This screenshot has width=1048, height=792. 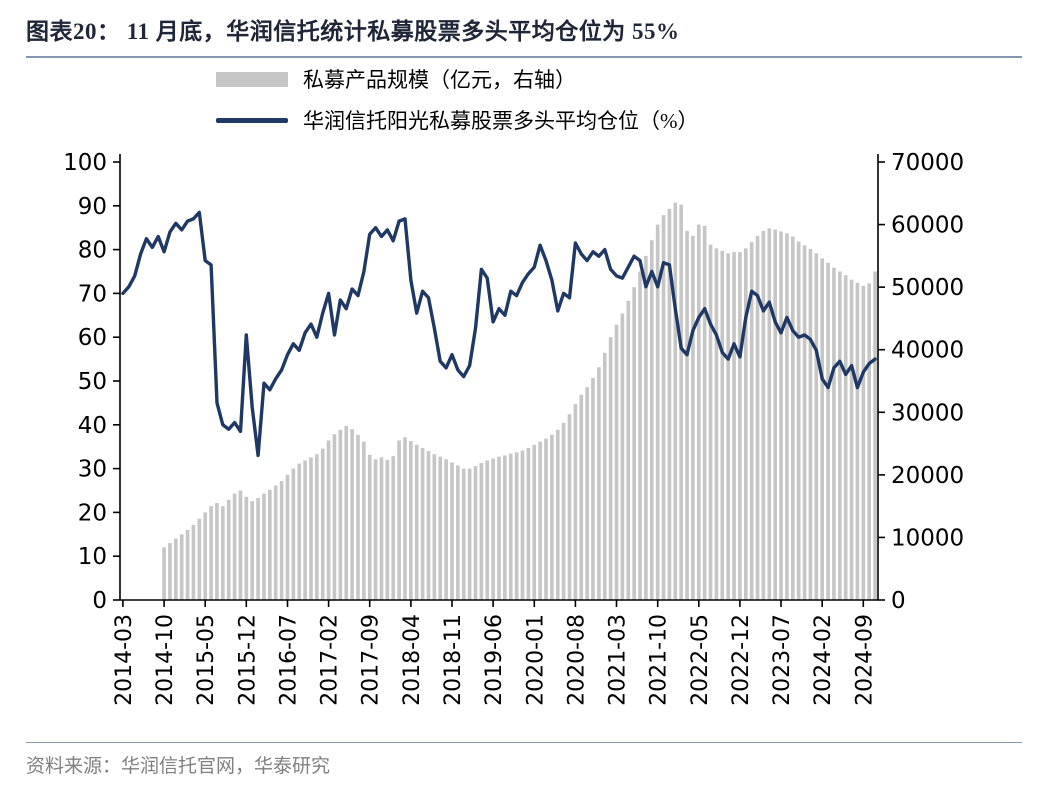 What do you see at coordinates (782, 660) in the screenshot?
I see `svg-text: 2023-07` at bounding box center [782, 660].